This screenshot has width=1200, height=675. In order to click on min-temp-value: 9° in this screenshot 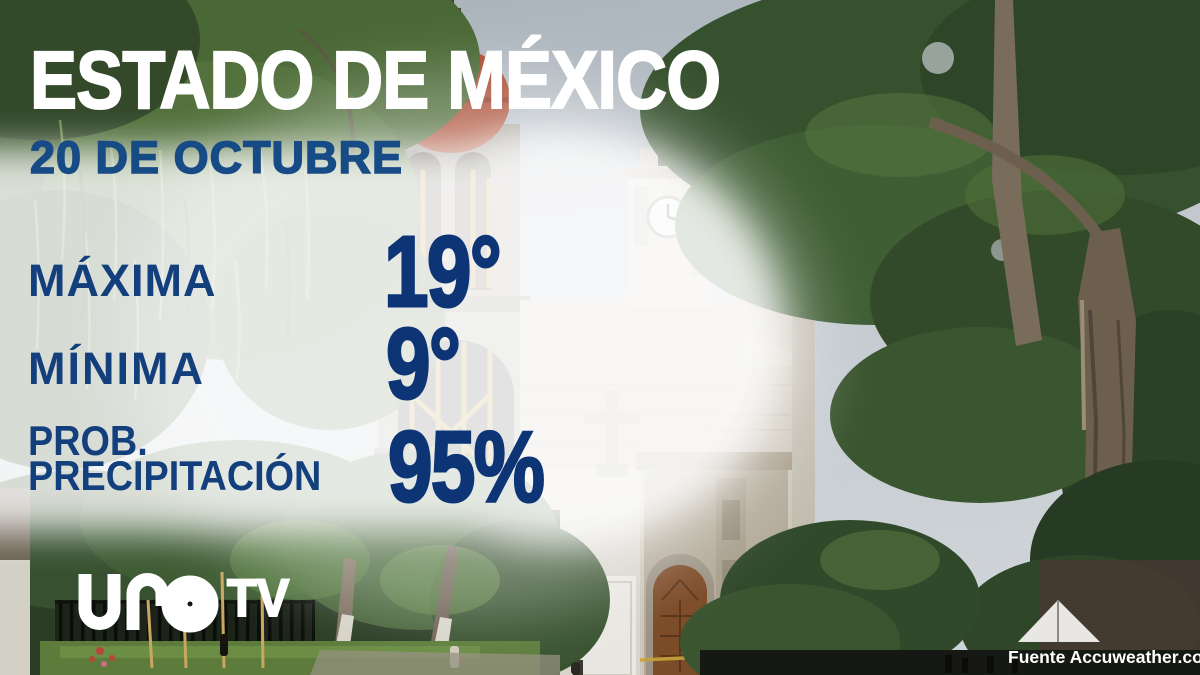, I will do `click(423, 364)`.